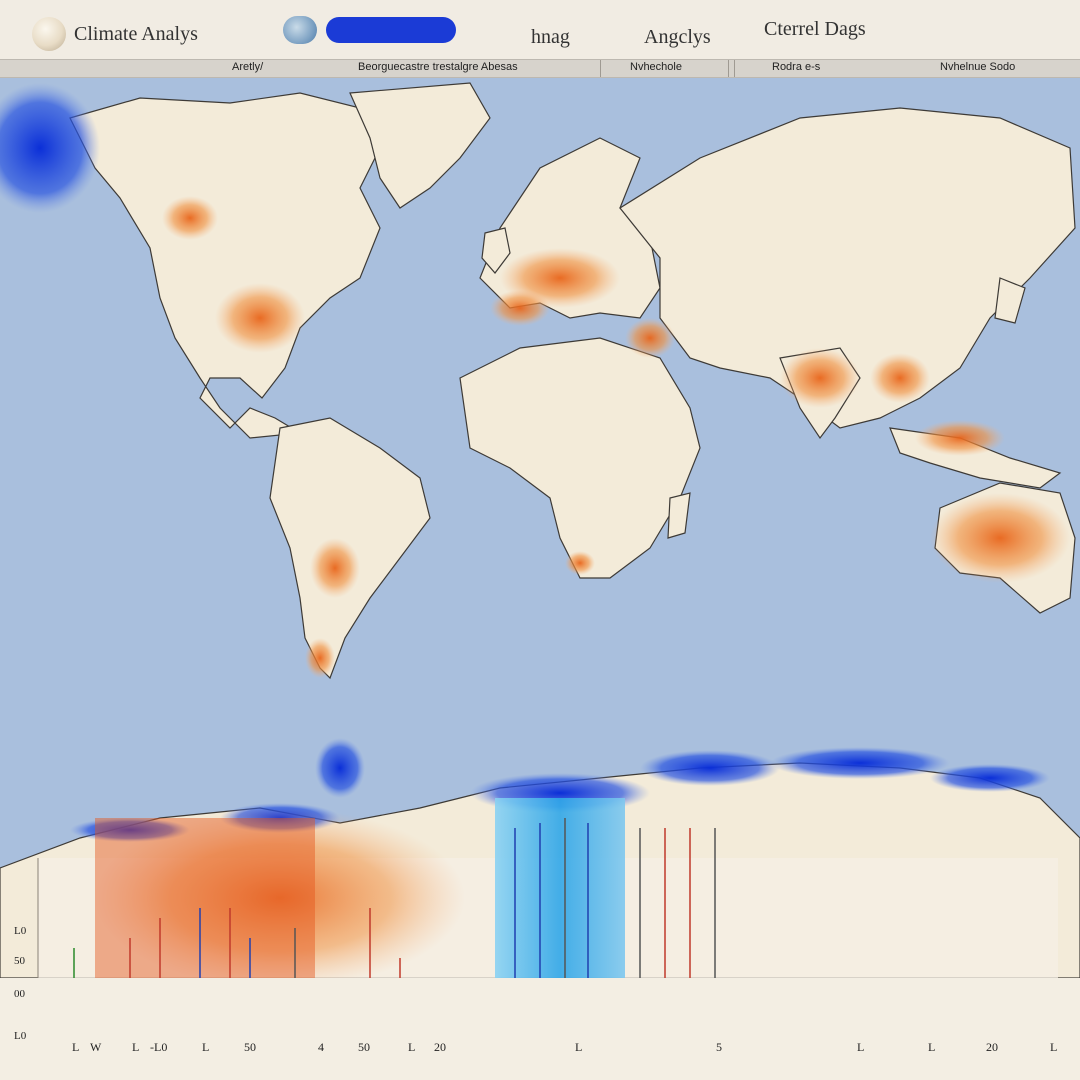 The height and width of the screenshot is (1080, 1080). I want to click on greenland, so click(420, 145).